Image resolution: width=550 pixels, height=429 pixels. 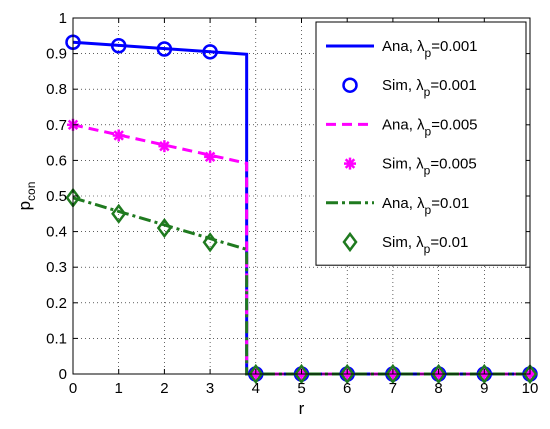 I want to click on x-tick-label: 0, so click(x=73, y=388).